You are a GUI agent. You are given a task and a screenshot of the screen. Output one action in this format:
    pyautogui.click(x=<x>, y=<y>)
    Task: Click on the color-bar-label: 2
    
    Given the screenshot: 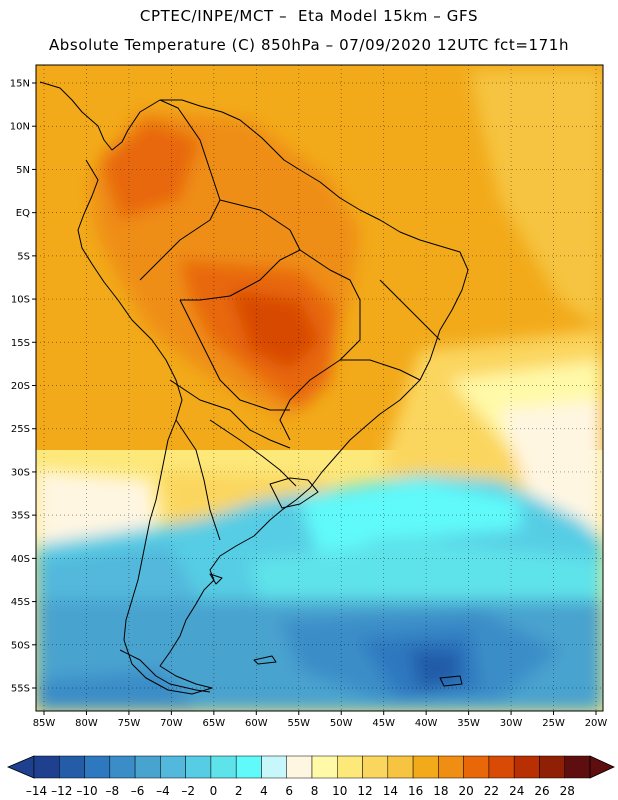 What is the action you would take?
    pyautogui.click(x=239, y=791)
    